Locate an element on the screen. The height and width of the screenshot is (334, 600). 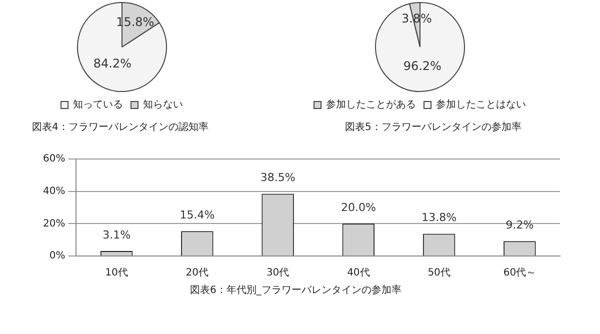
text: 図表4：フラワーバレンタインの認知率 is located at coordinates (120, 127).